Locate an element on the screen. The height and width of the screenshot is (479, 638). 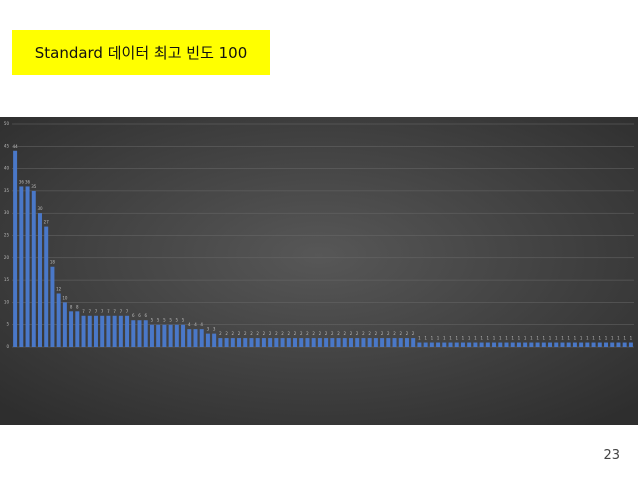
y-tick-label: 35 is located at coordinates (7, 190).